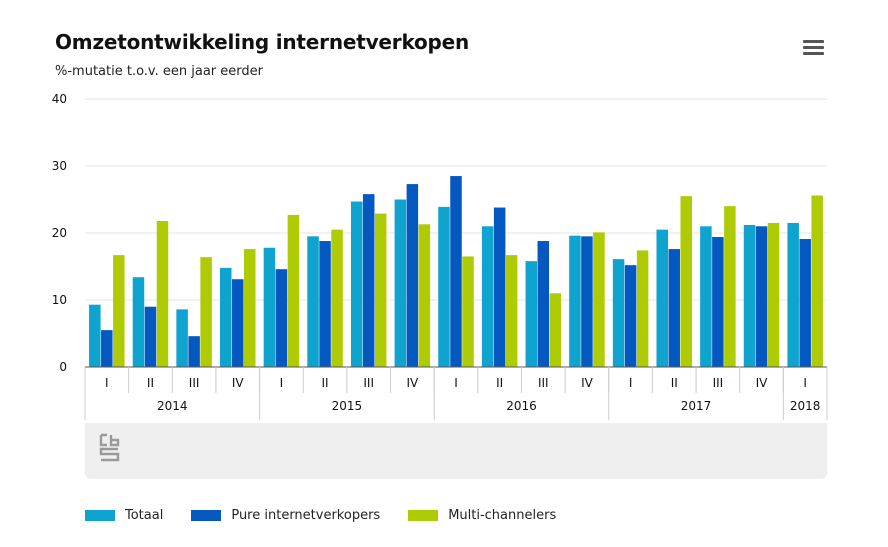 The image size is (888, 547). I want to click on year-label: 2015, so click(347, 406).